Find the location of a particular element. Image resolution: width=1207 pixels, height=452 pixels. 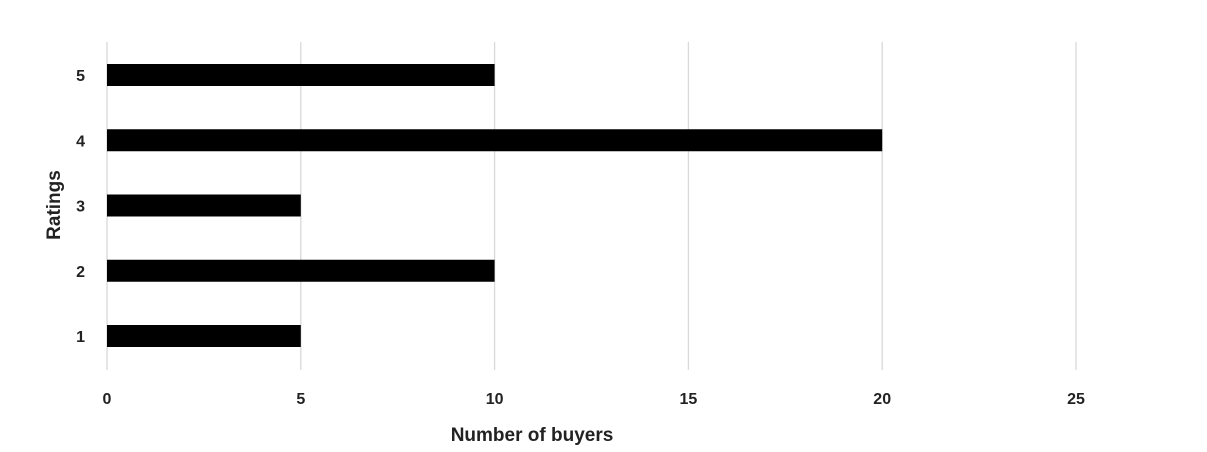

y-tick-label: 2 is located at coordinates (80, 272).